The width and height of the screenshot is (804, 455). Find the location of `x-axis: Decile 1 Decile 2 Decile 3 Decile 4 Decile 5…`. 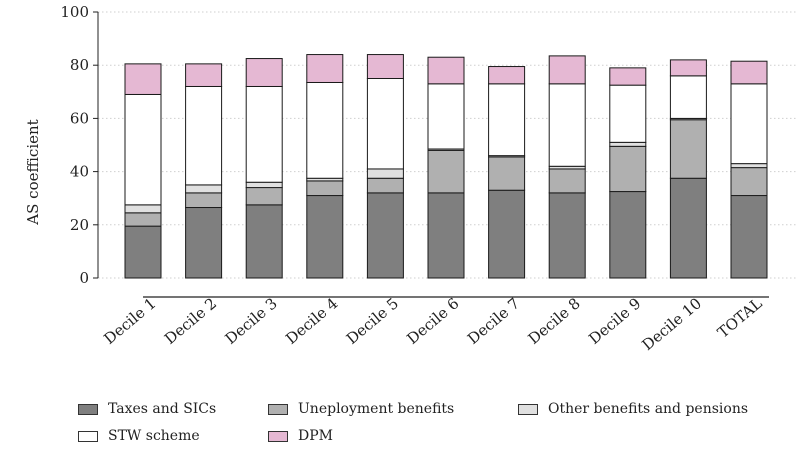

x-axis: Decile 1 Decile 2 Decile 3 Decile 4 Decile 5… is located at coordinates (434, 324).